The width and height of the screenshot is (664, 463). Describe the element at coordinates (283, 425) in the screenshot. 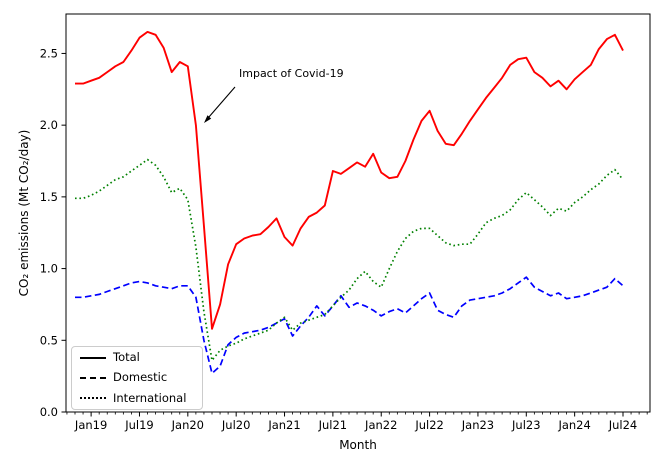

I see `x-tick-label: Jan21` at that location.